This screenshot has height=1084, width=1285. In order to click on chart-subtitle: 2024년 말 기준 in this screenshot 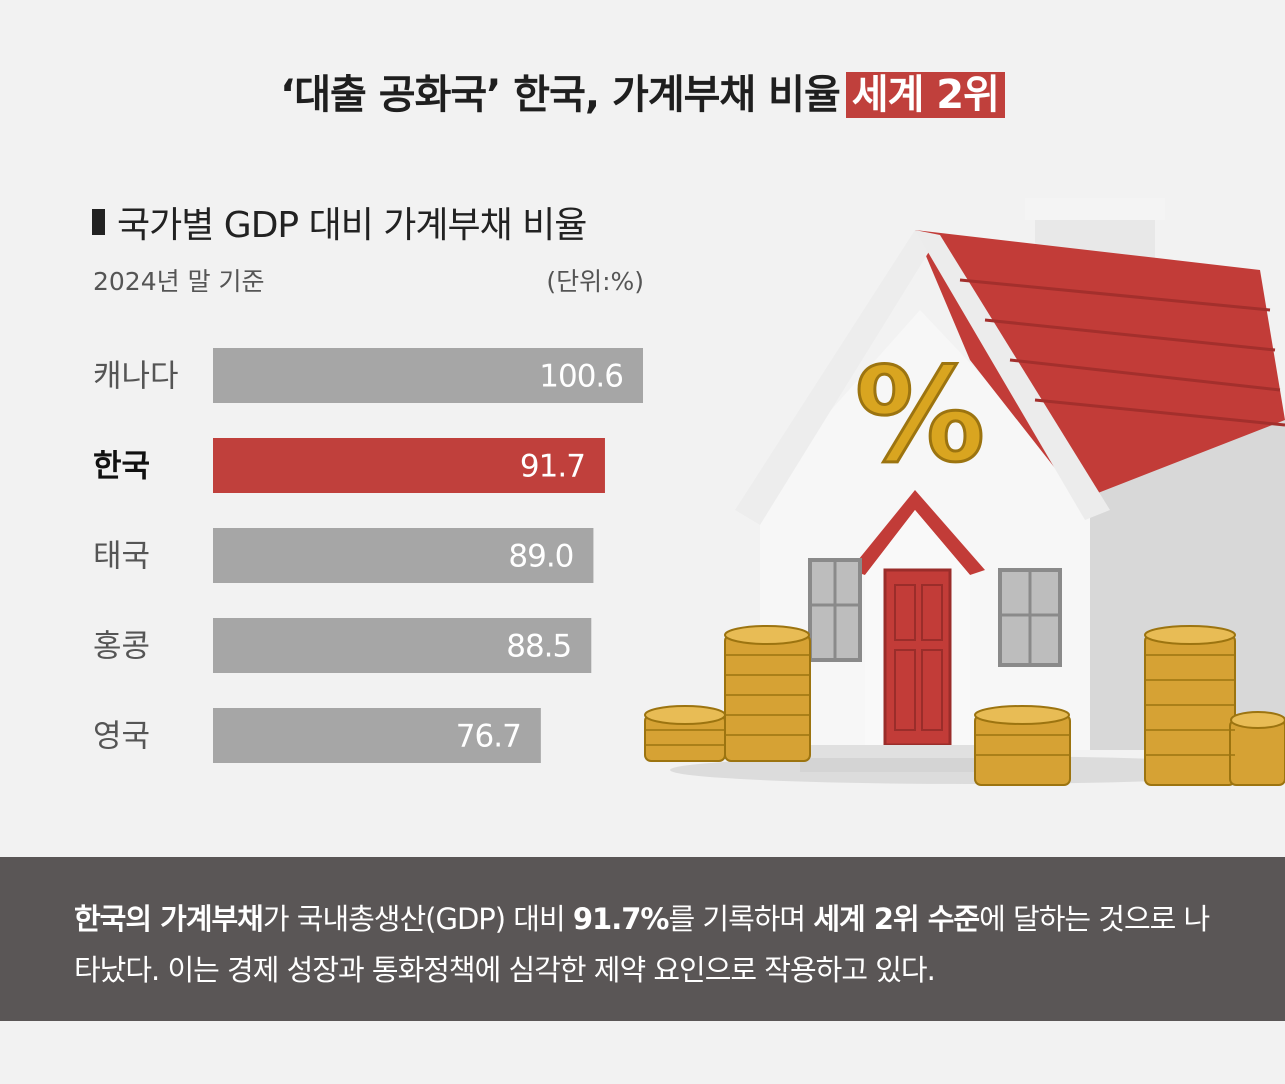, I will do `click(179, 281)`.